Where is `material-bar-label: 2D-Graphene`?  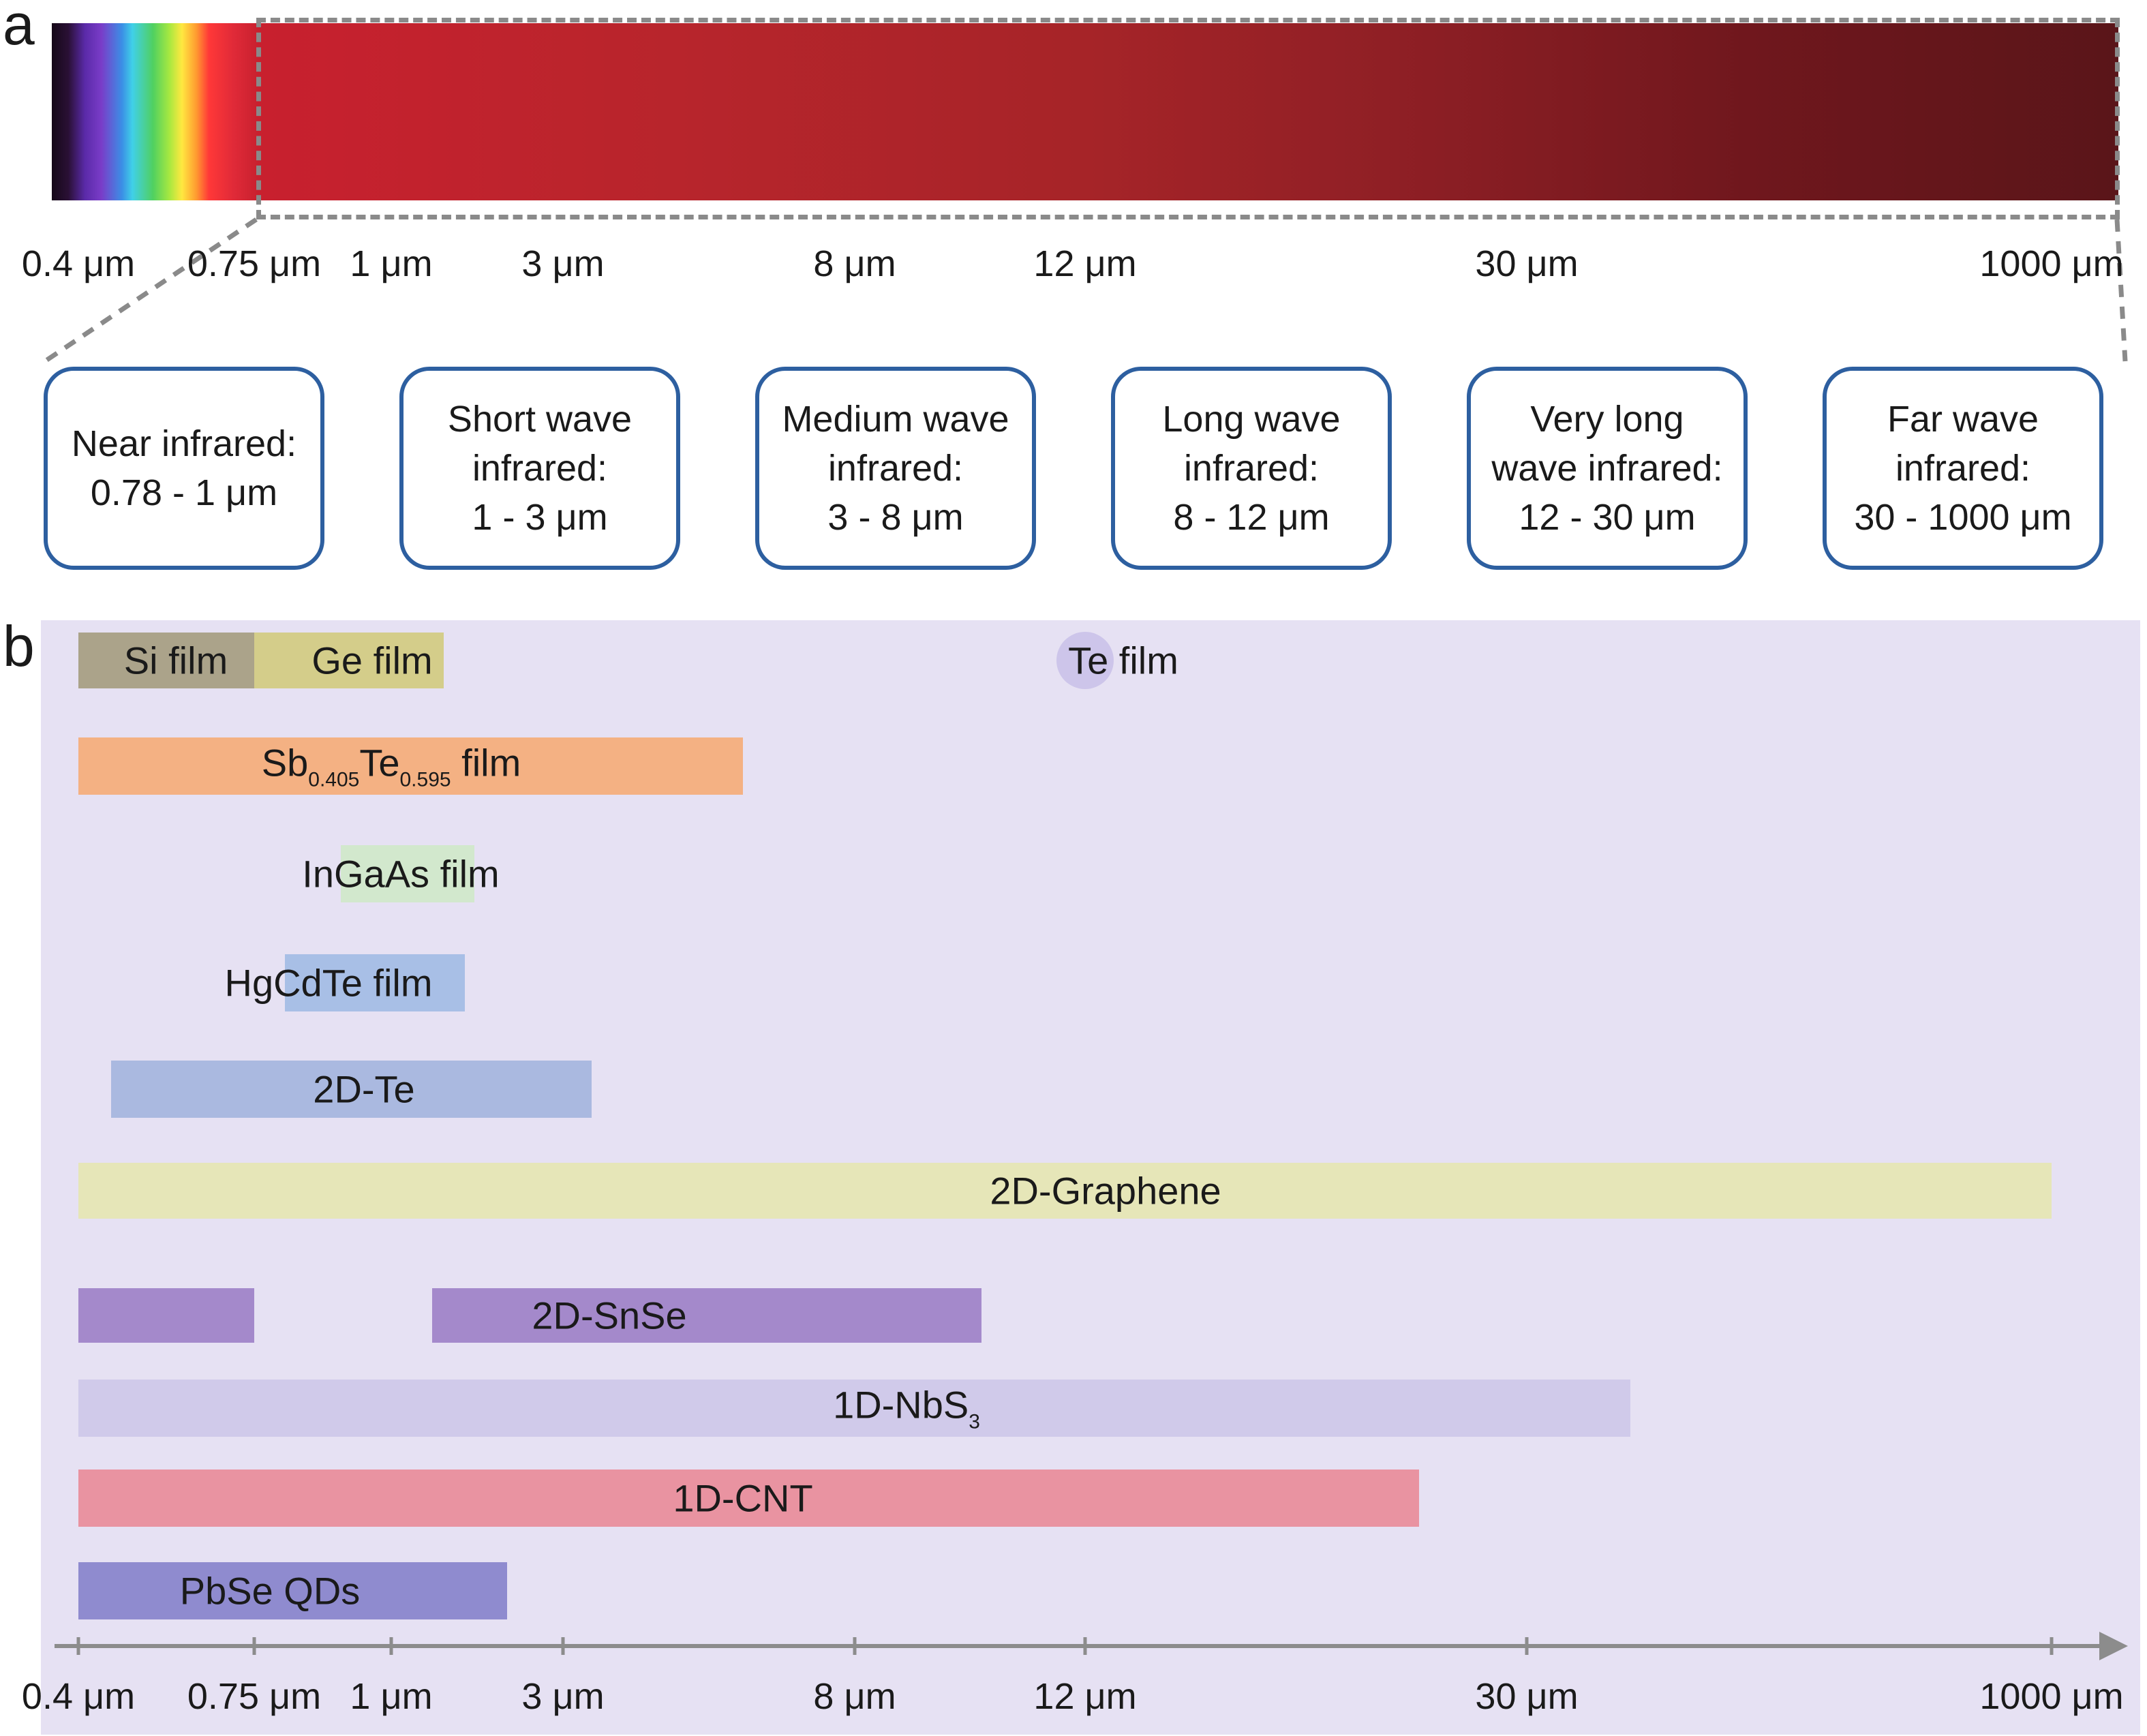
material-bar-label: 2D-Graphene is located at coordinates (1105, 1191).